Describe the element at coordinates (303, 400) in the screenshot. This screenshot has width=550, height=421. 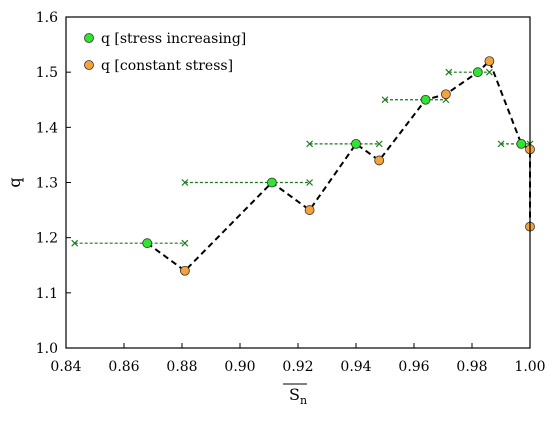
I see `x-axis-label-subscript: n` at that location.